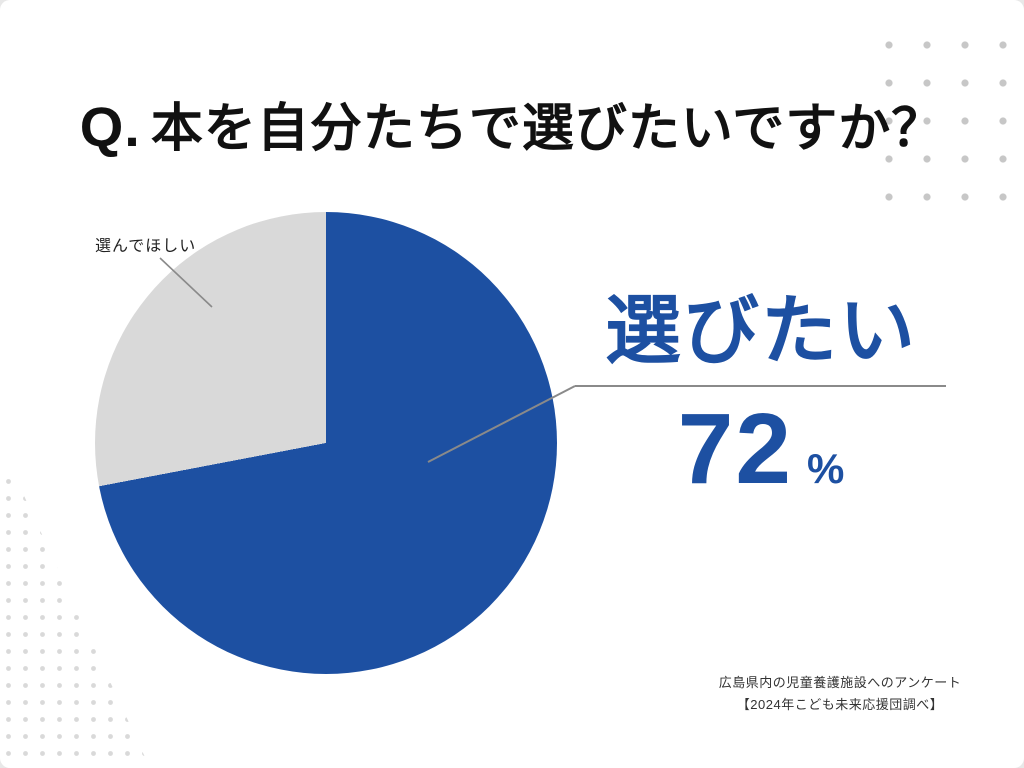 The width and height of the screenshot is (1024, 768). Describe the element at coordinates (547, 129) in the screenshot. I see `question-text: 本を自分たちで選びたいですか？` at that location.